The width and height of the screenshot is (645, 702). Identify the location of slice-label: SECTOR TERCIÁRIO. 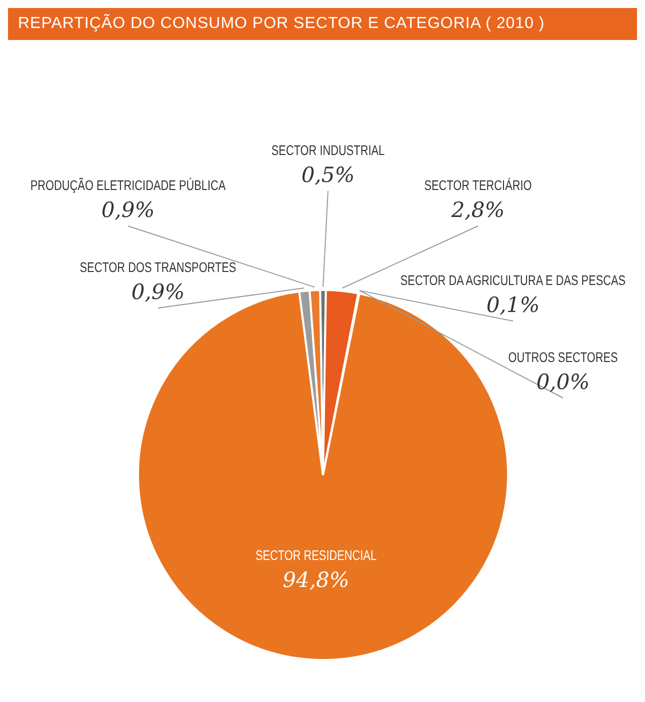
(478, 186).